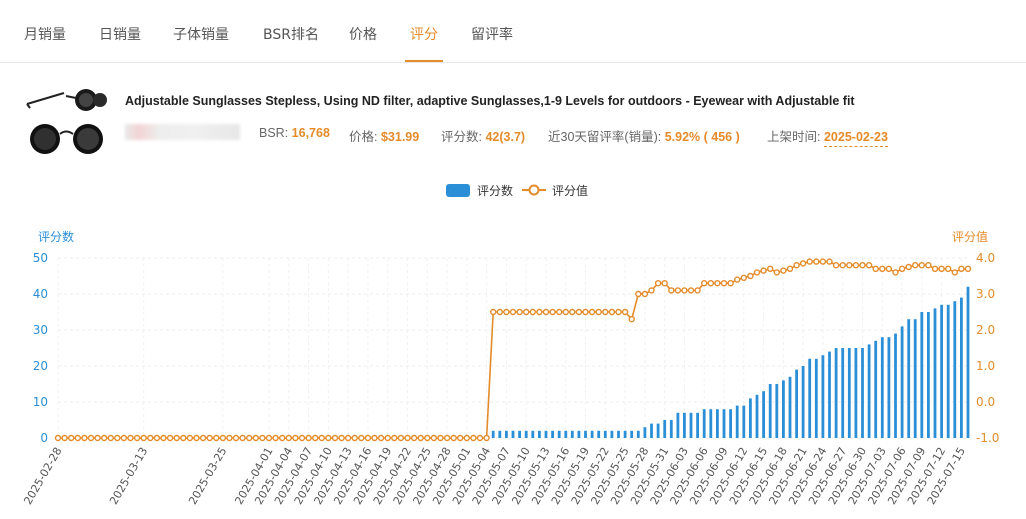 This screenshot has width=1026, height=519. I want to click on listed-date-value: 2025-02-23, so click(855, 138).